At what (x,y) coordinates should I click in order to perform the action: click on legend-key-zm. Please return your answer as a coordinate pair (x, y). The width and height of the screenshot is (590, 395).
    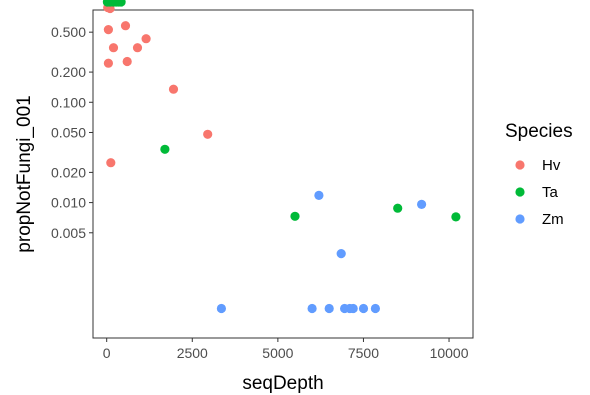
    Looking at the image, I should click on (520, 219).